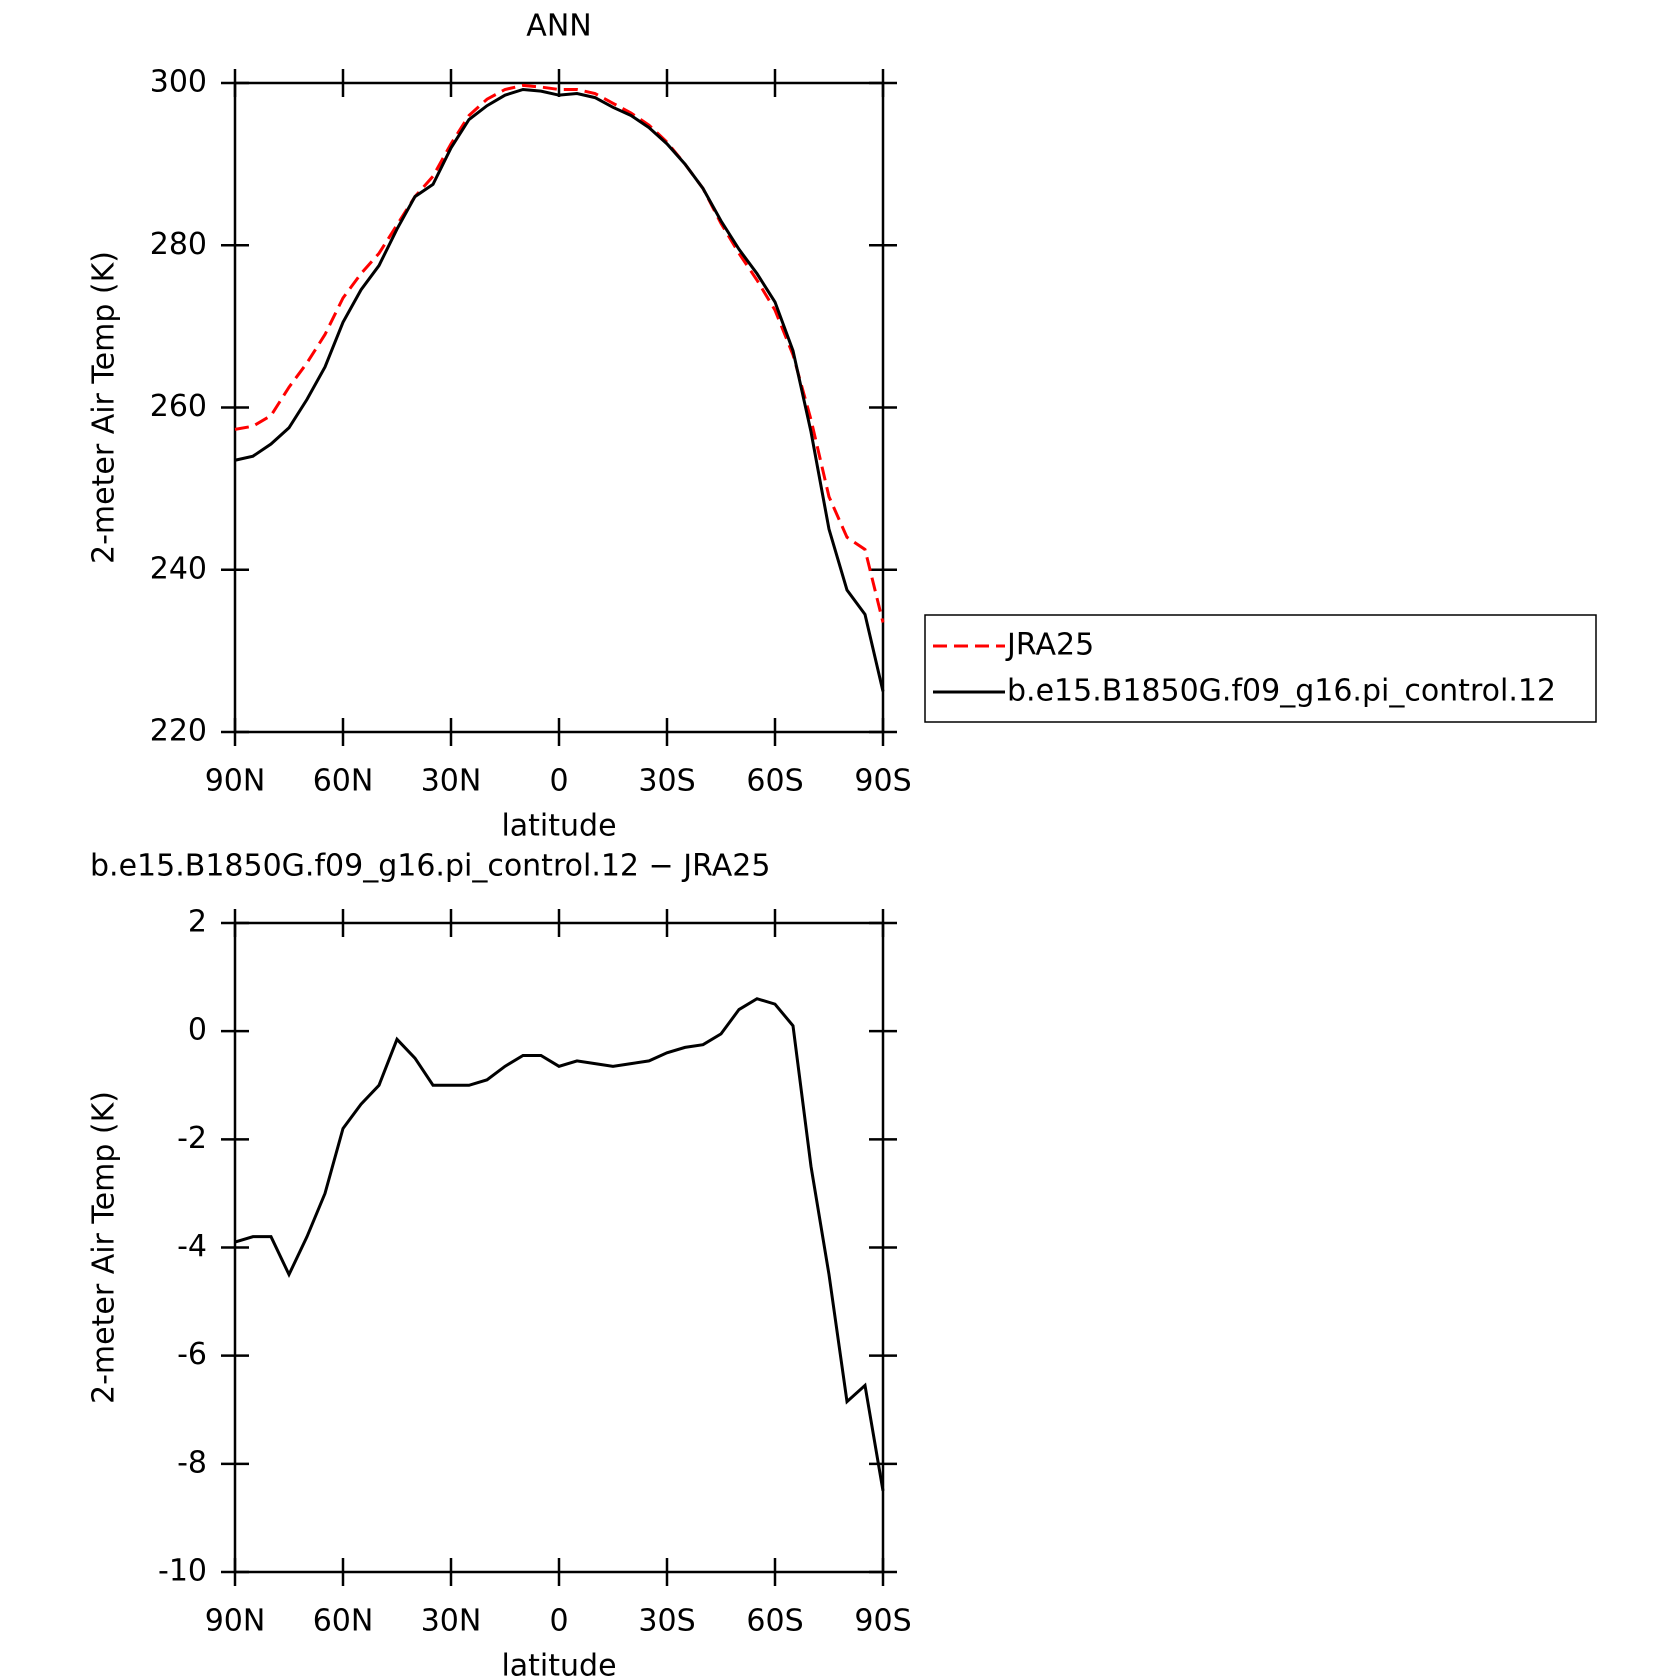 This screenshot has width=1680, height=1680. What do you see at coordinates (178, 568) in the screenshot?
I see `y-tick-label: 240` at bounding box center [178, 568].